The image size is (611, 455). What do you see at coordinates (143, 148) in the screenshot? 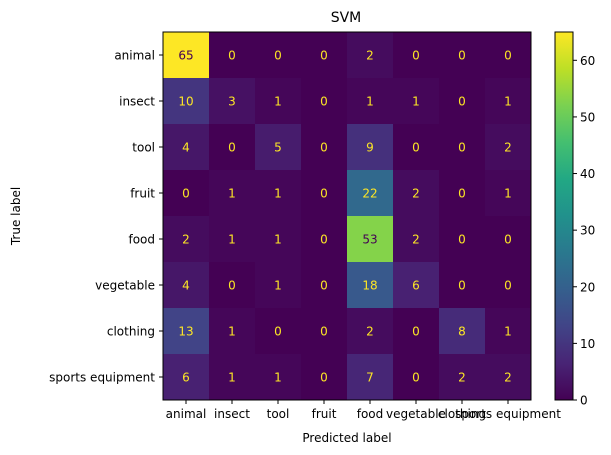
I see `y-tick-label: tool` at bounding box center [143, 148].